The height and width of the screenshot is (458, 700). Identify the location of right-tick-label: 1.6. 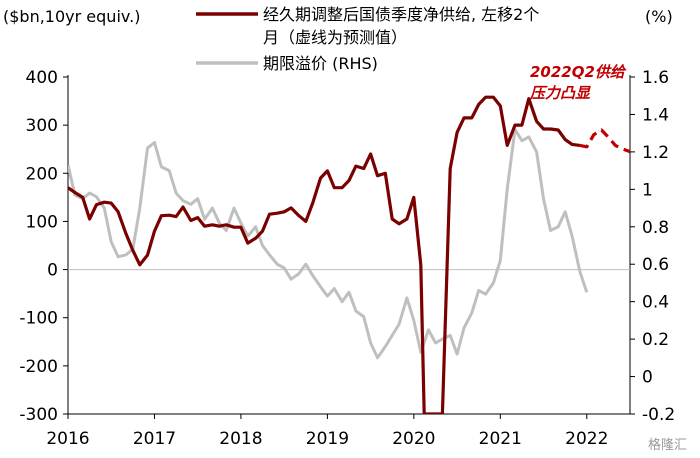
(655, 78).